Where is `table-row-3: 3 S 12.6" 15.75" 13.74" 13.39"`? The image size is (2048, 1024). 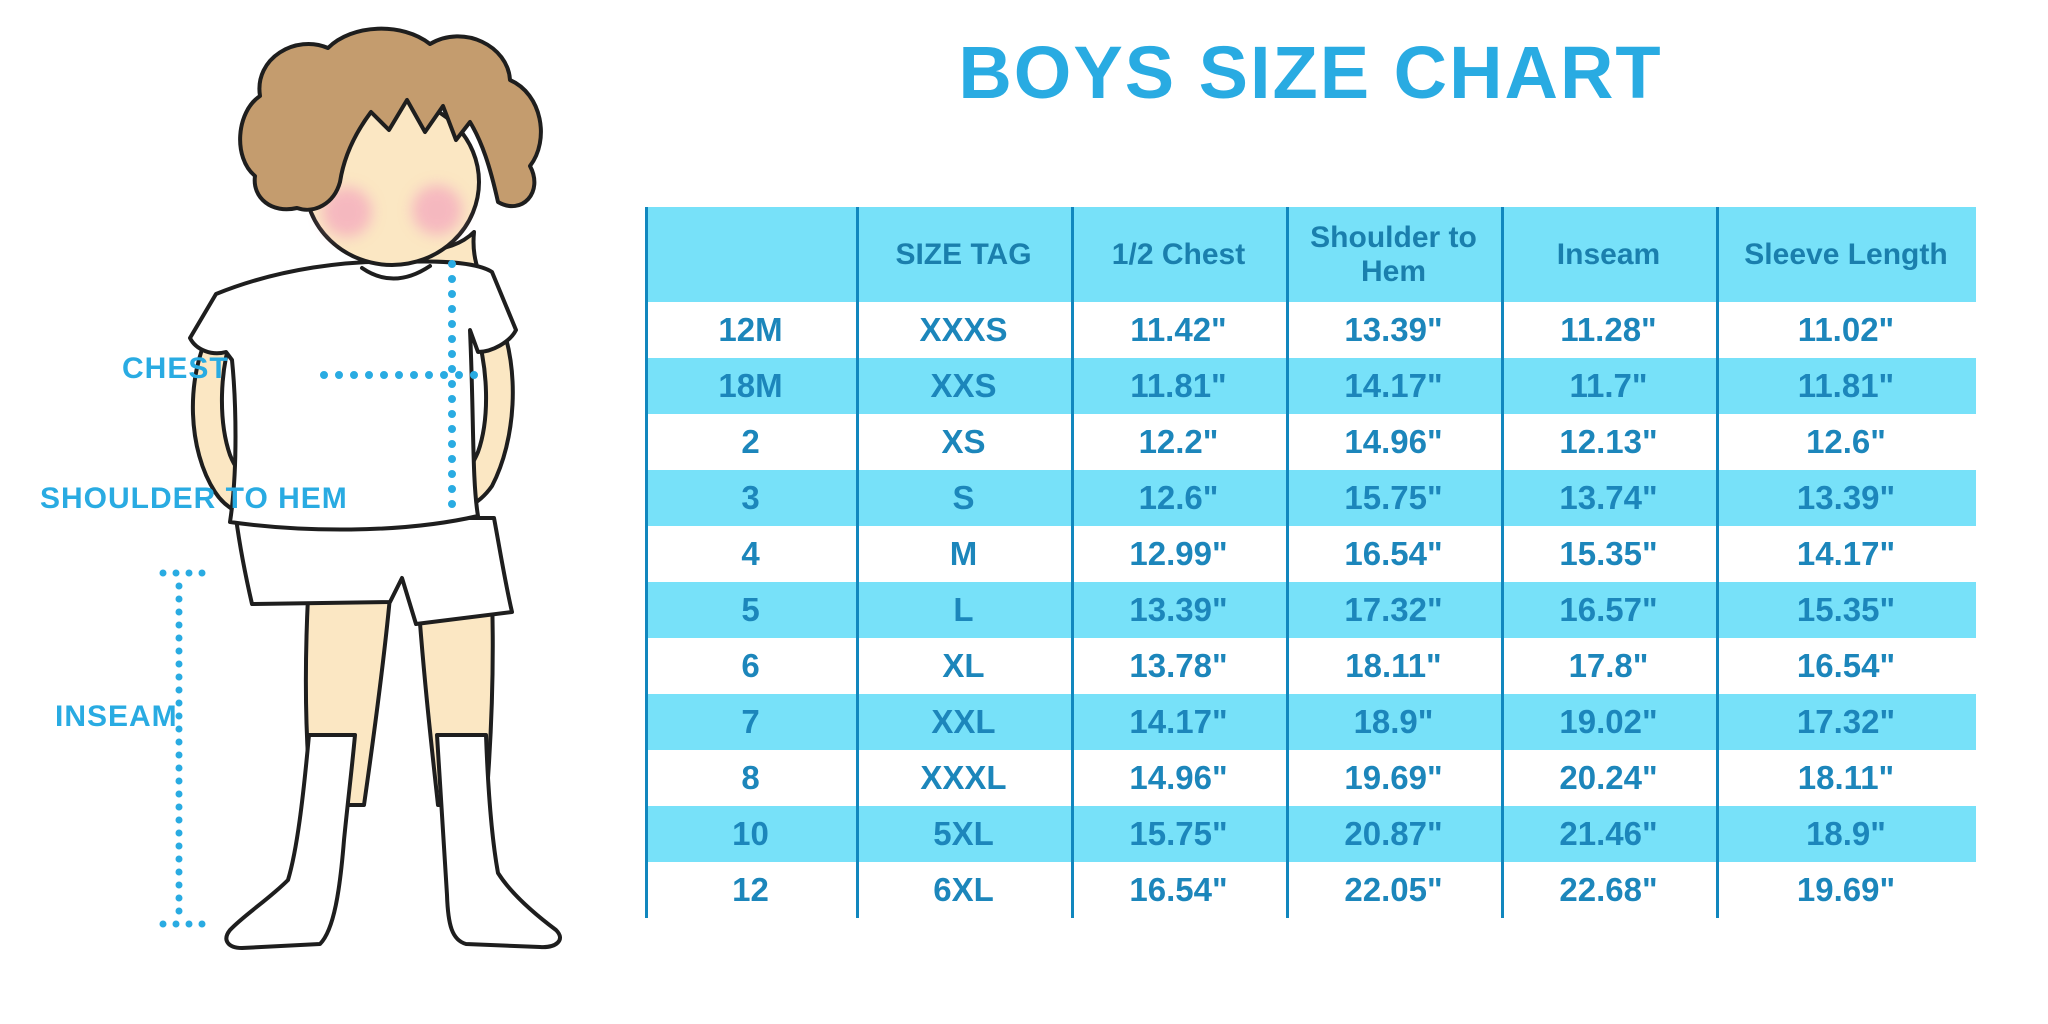
table-row-3: 3 S 12.6" 15.75" 13.74" 13.39" is located at coordinates (1310, 498).